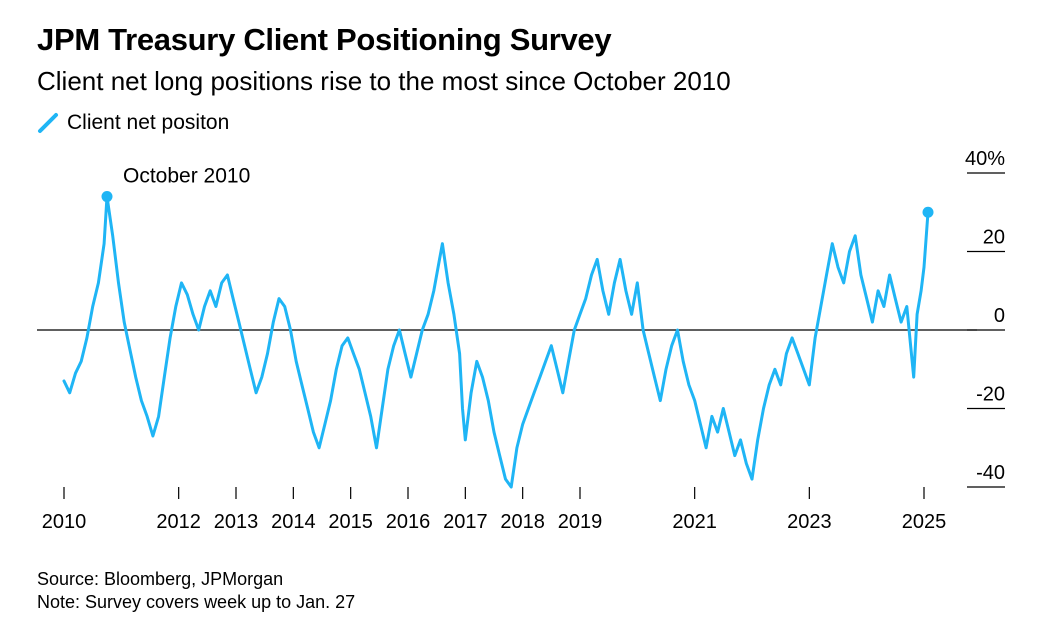 Image resolution: width=1048 pixels, height=634 pixels. I want to click on legend-swatch-icon, so click(48, 123).